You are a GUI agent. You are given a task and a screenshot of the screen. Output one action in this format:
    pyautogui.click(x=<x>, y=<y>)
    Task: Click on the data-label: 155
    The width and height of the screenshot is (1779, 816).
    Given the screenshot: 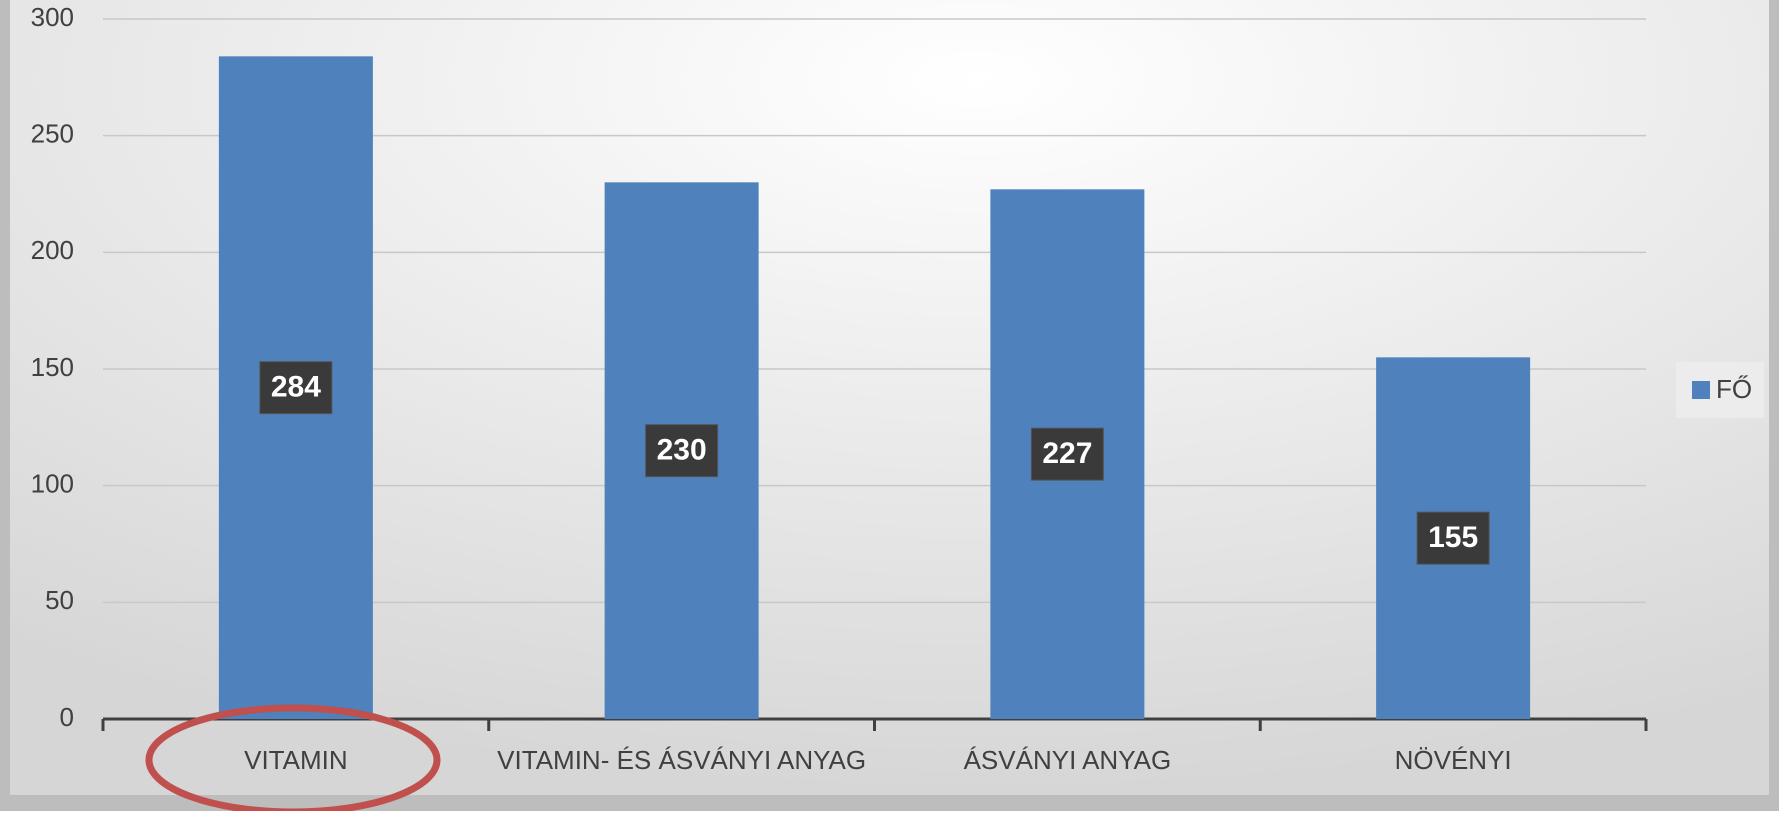 What is the action you would take?
    pyautogui.click(x=1453, y=537)
    